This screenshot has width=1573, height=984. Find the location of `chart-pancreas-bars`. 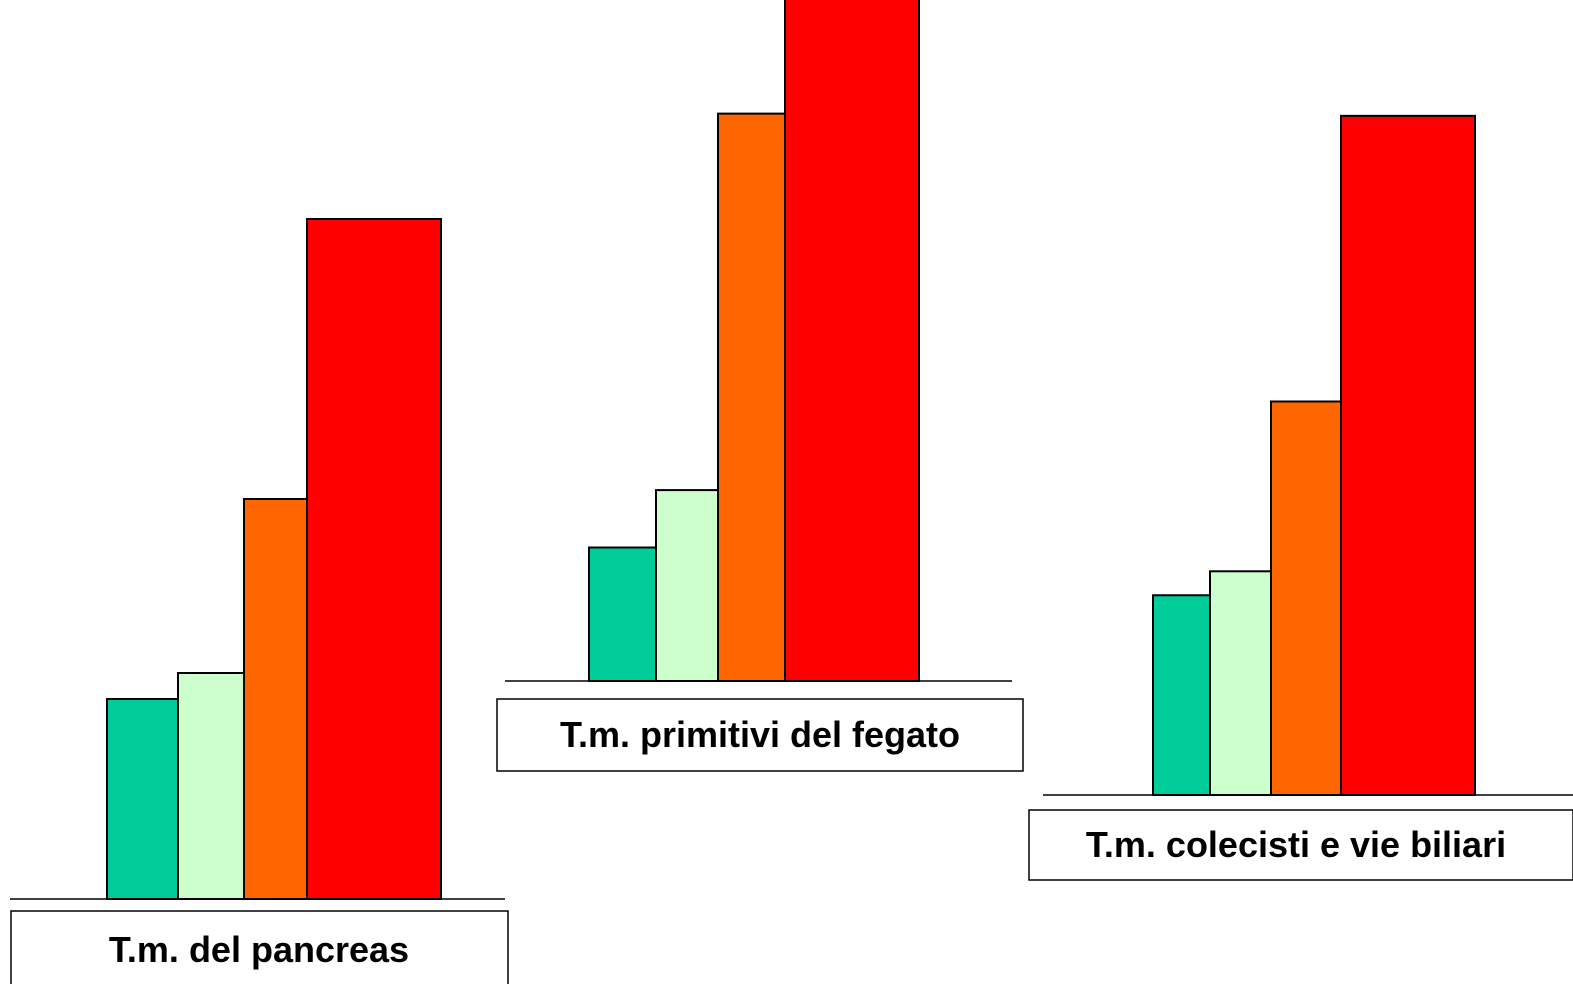

chart-pancreas-bars is located at coordinates (274, 559).